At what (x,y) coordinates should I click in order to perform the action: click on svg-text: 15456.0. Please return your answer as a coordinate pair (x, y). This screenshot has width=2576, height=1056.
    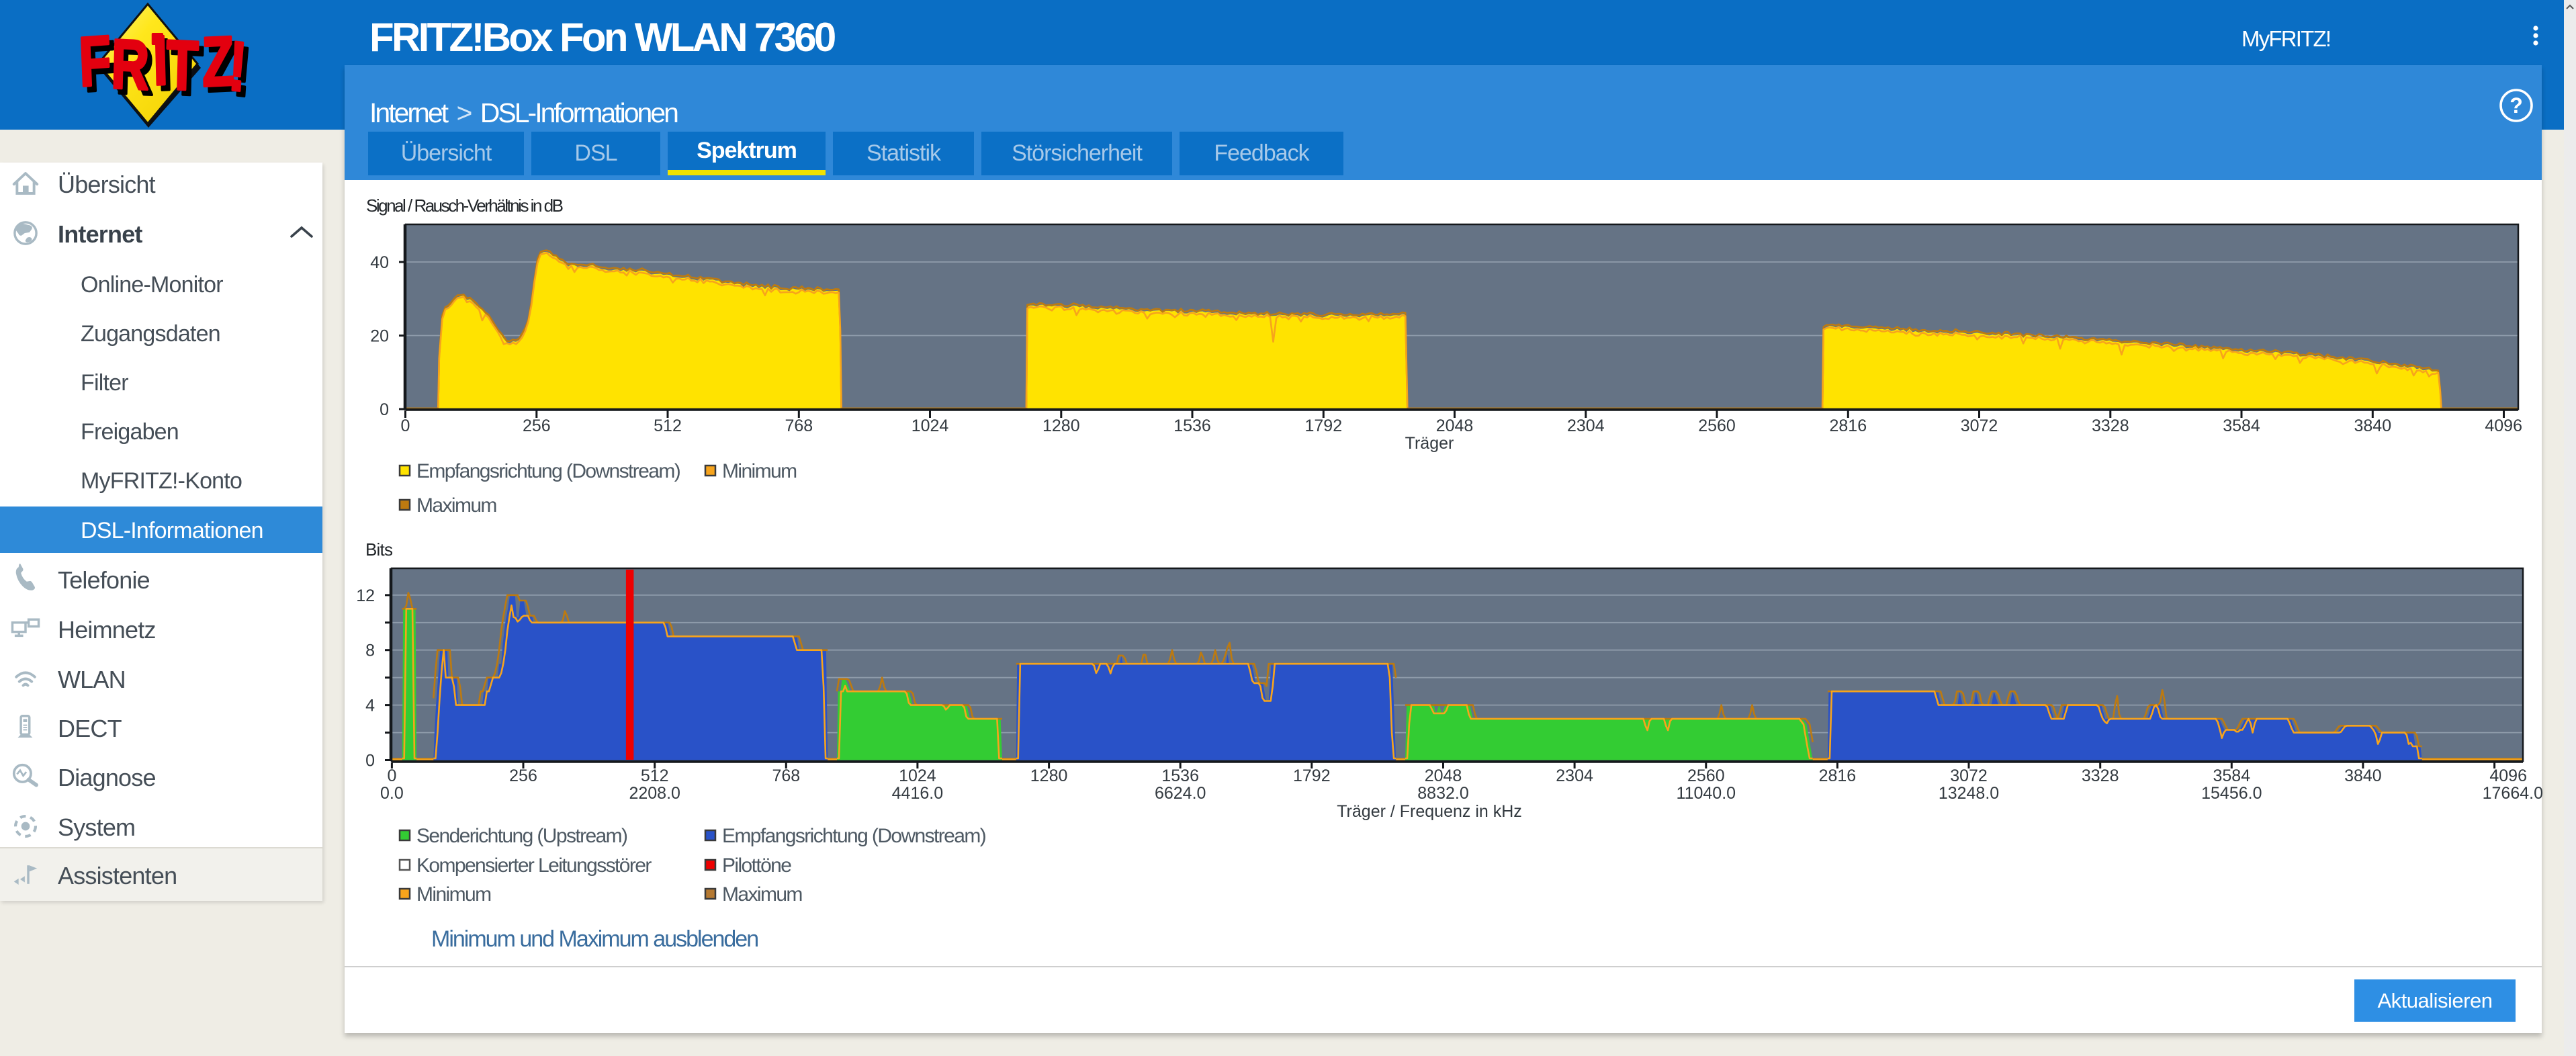
    Looking at the image, I should click on (2231, 793).